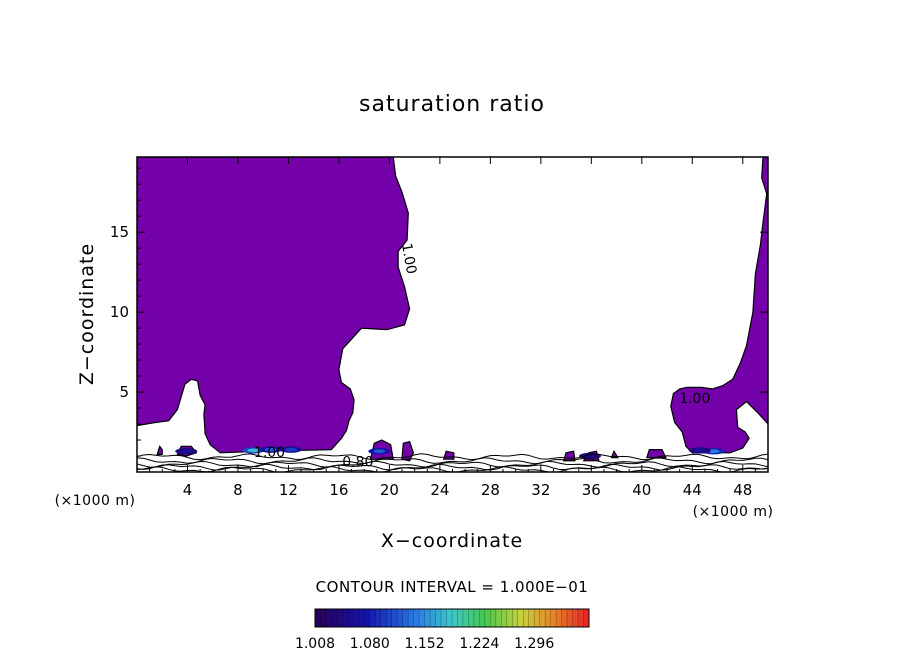 This screenshot has width=904, height=654. What do you see at coordinates (742, 490) in the screenshot?
I see `x-tick-label: 48` at bounding box center [742, 490].